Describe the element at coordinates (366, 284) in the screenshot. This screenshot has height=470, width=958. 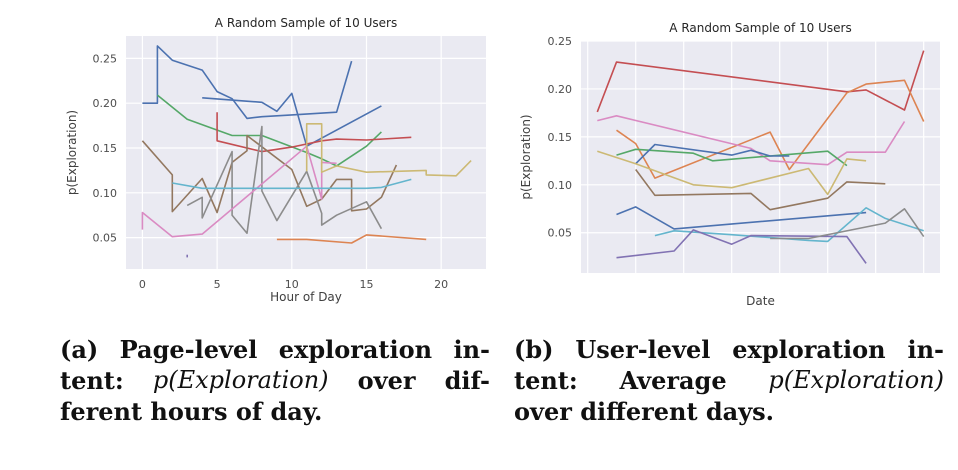
I see `x-tick-label: 15` at that location.